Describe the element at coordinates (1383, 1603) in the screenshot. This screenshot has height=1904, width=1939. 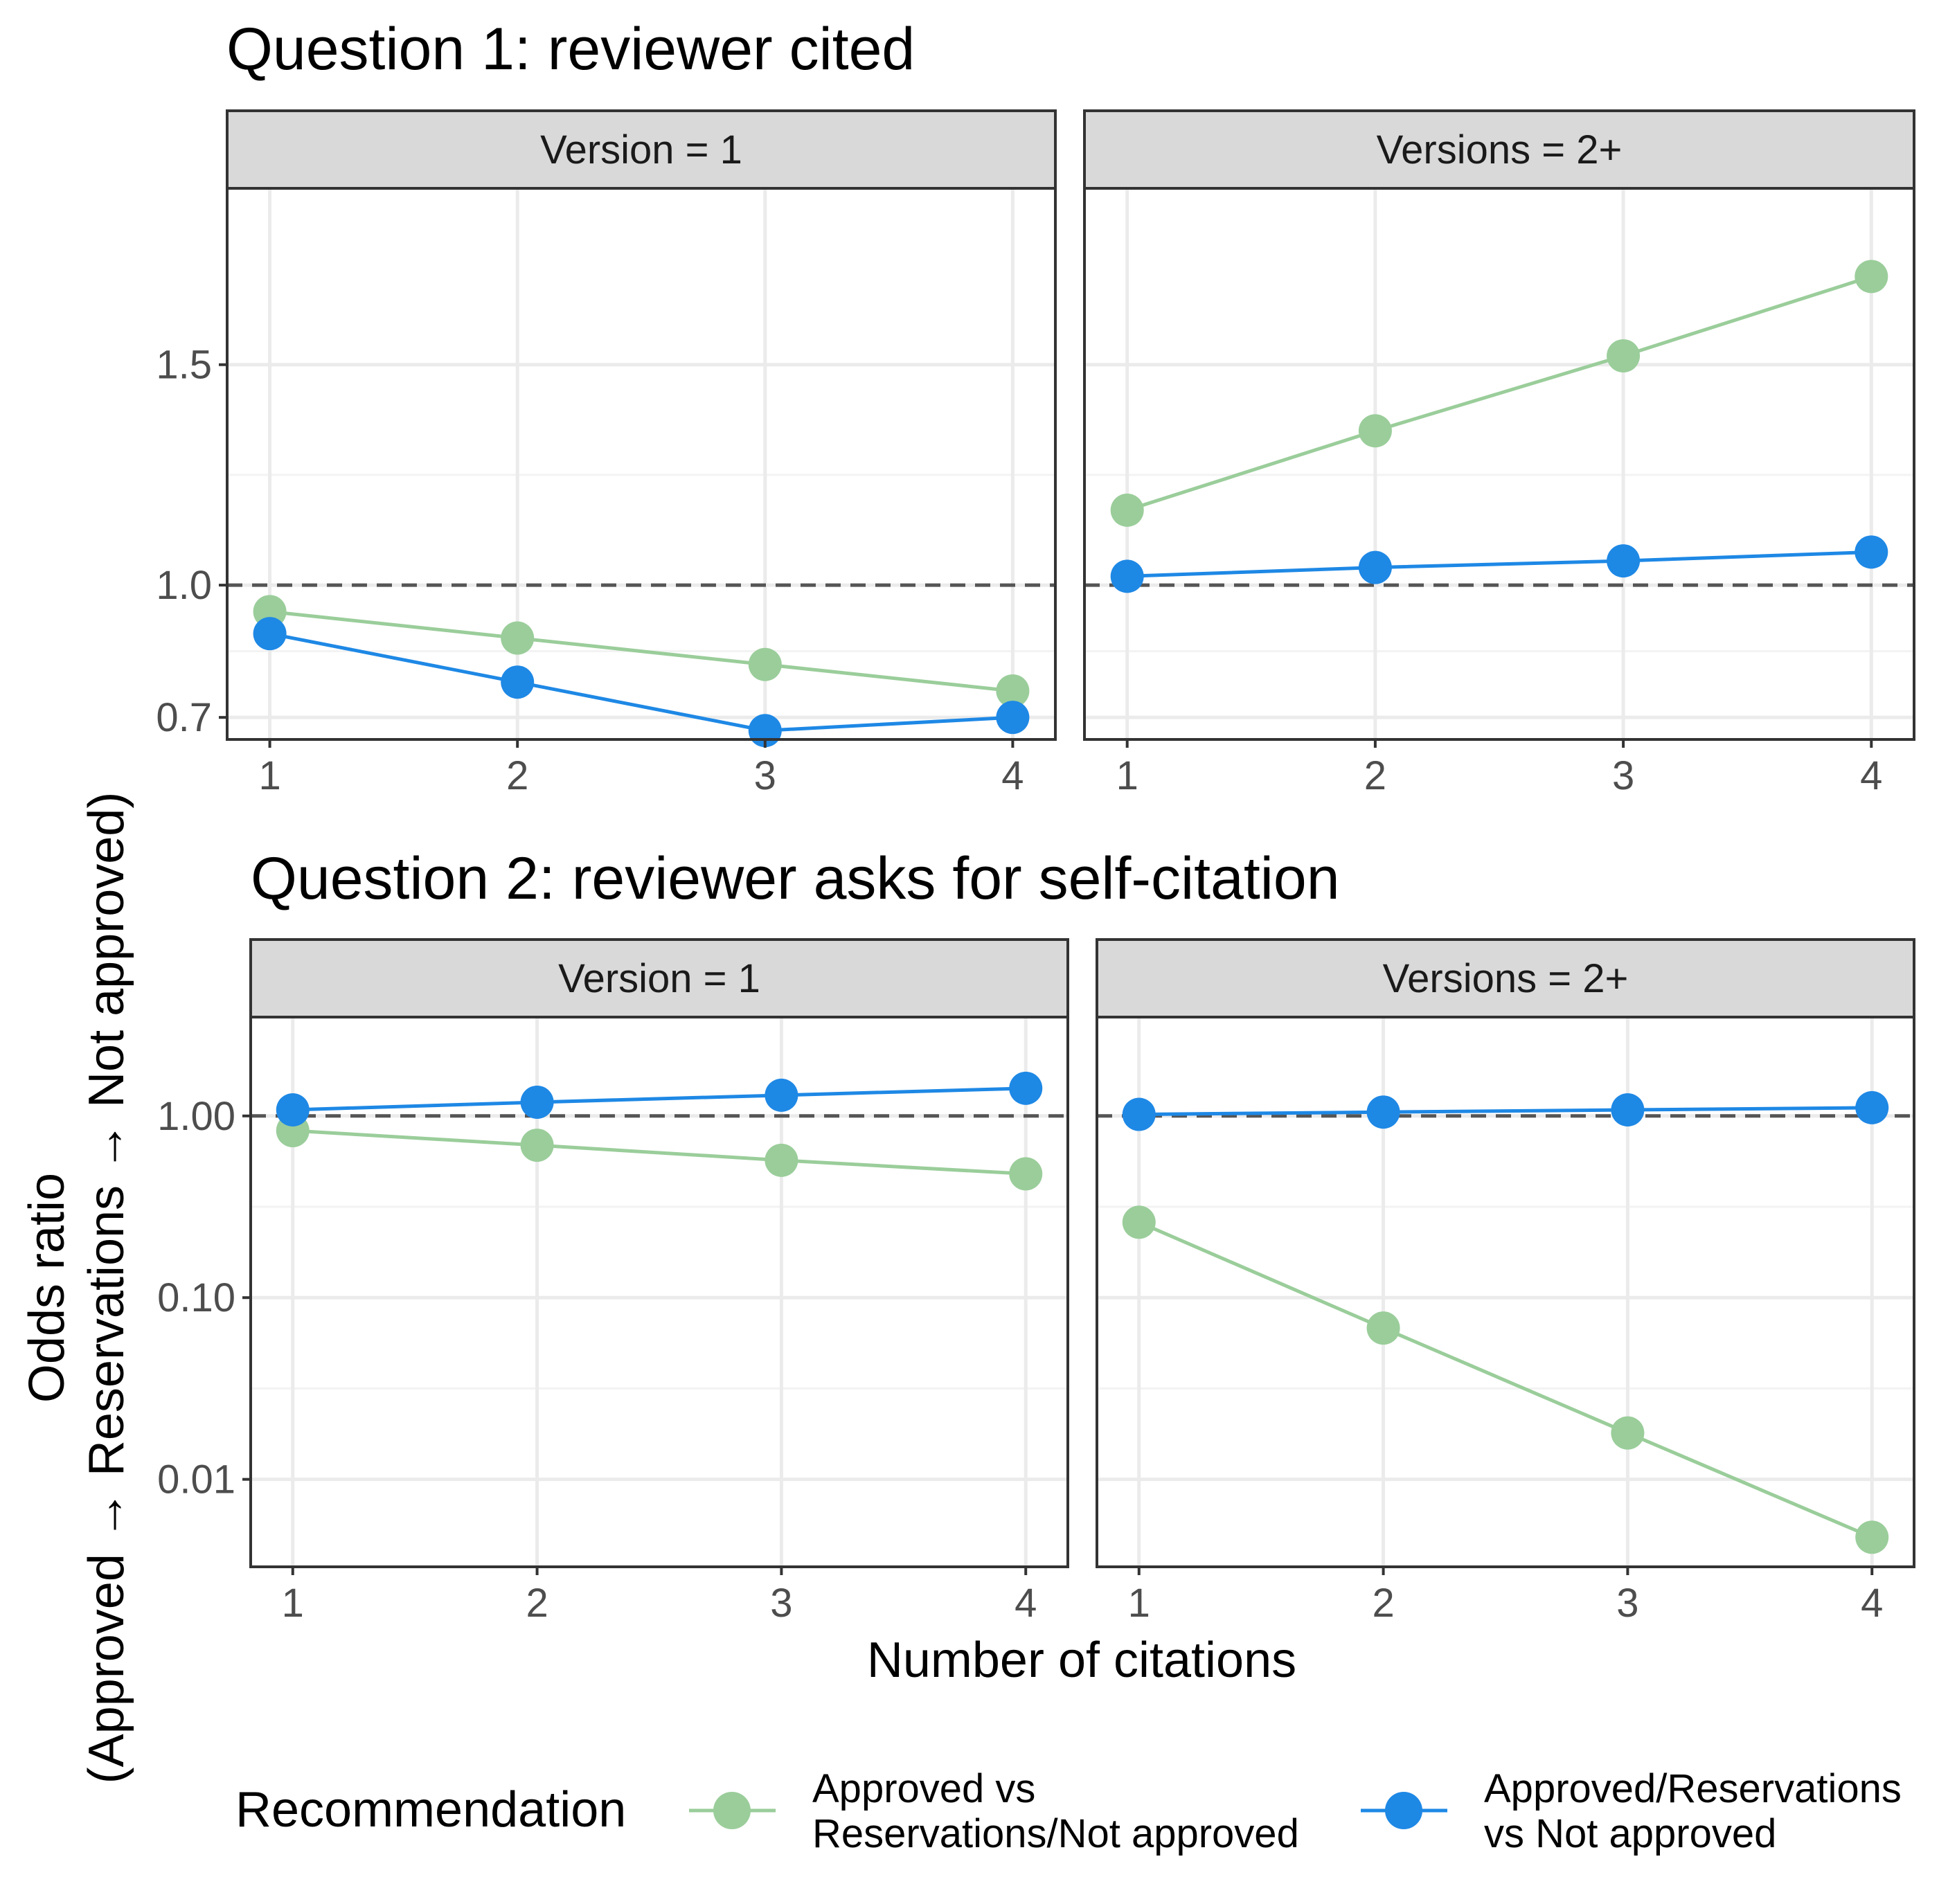
I see `q2-panel-2-x-tick-label: 2` at that location.